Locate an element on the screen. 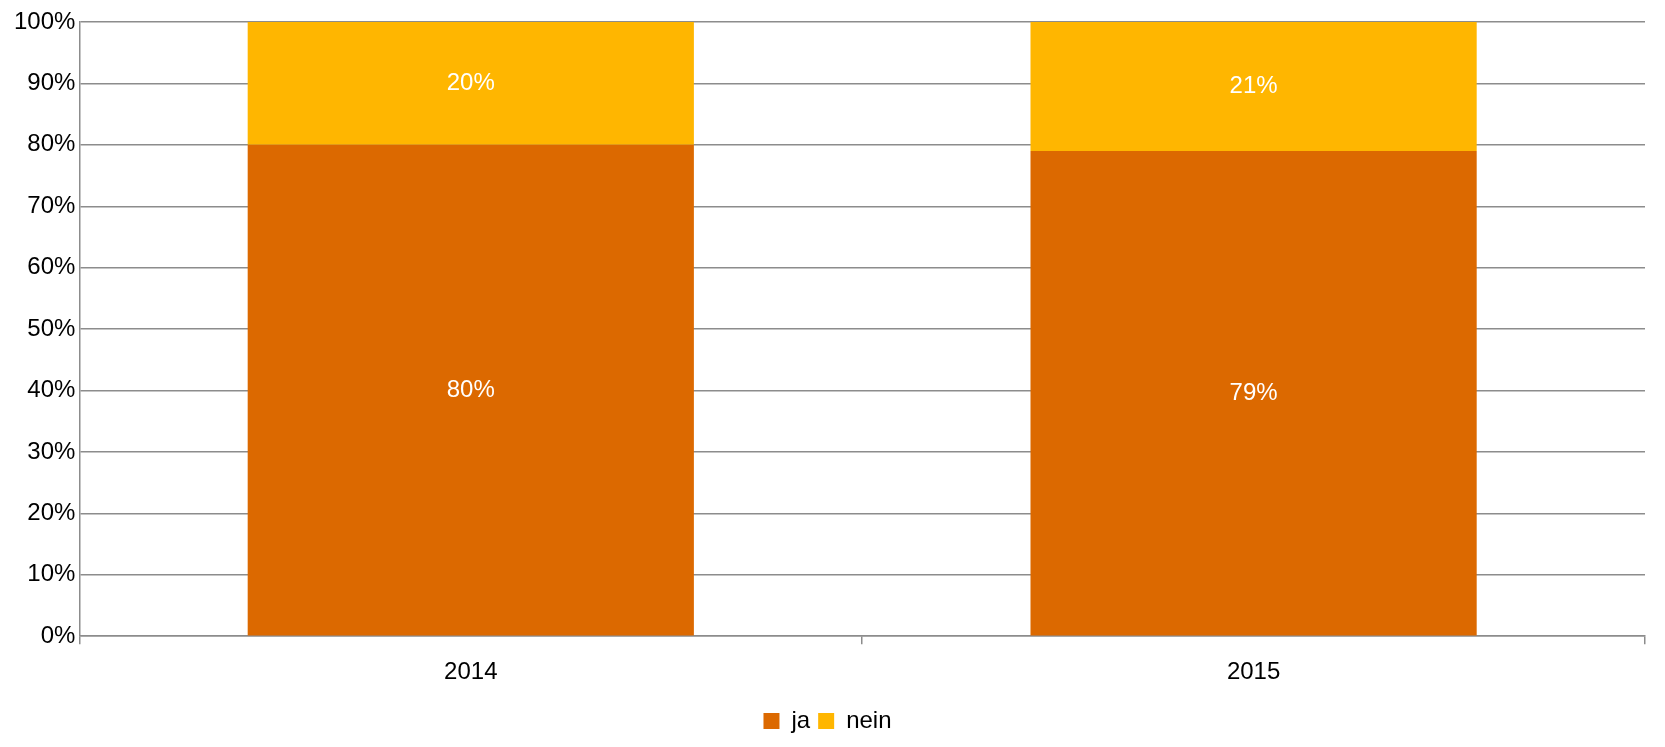  y-tick-label: 50% is located at coordinates (51, 327).